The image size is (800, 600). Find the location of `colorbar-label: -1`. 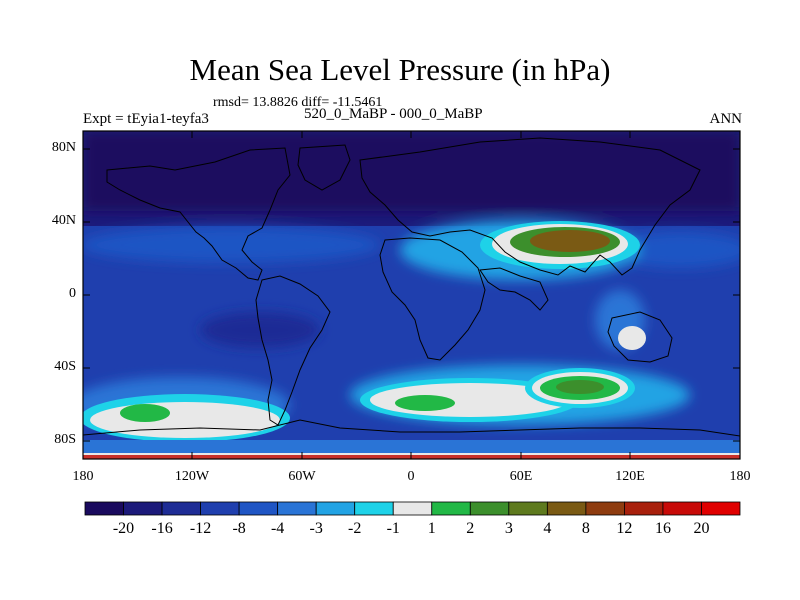

colorbar-label: -1 is located at coordinates (393, 528).